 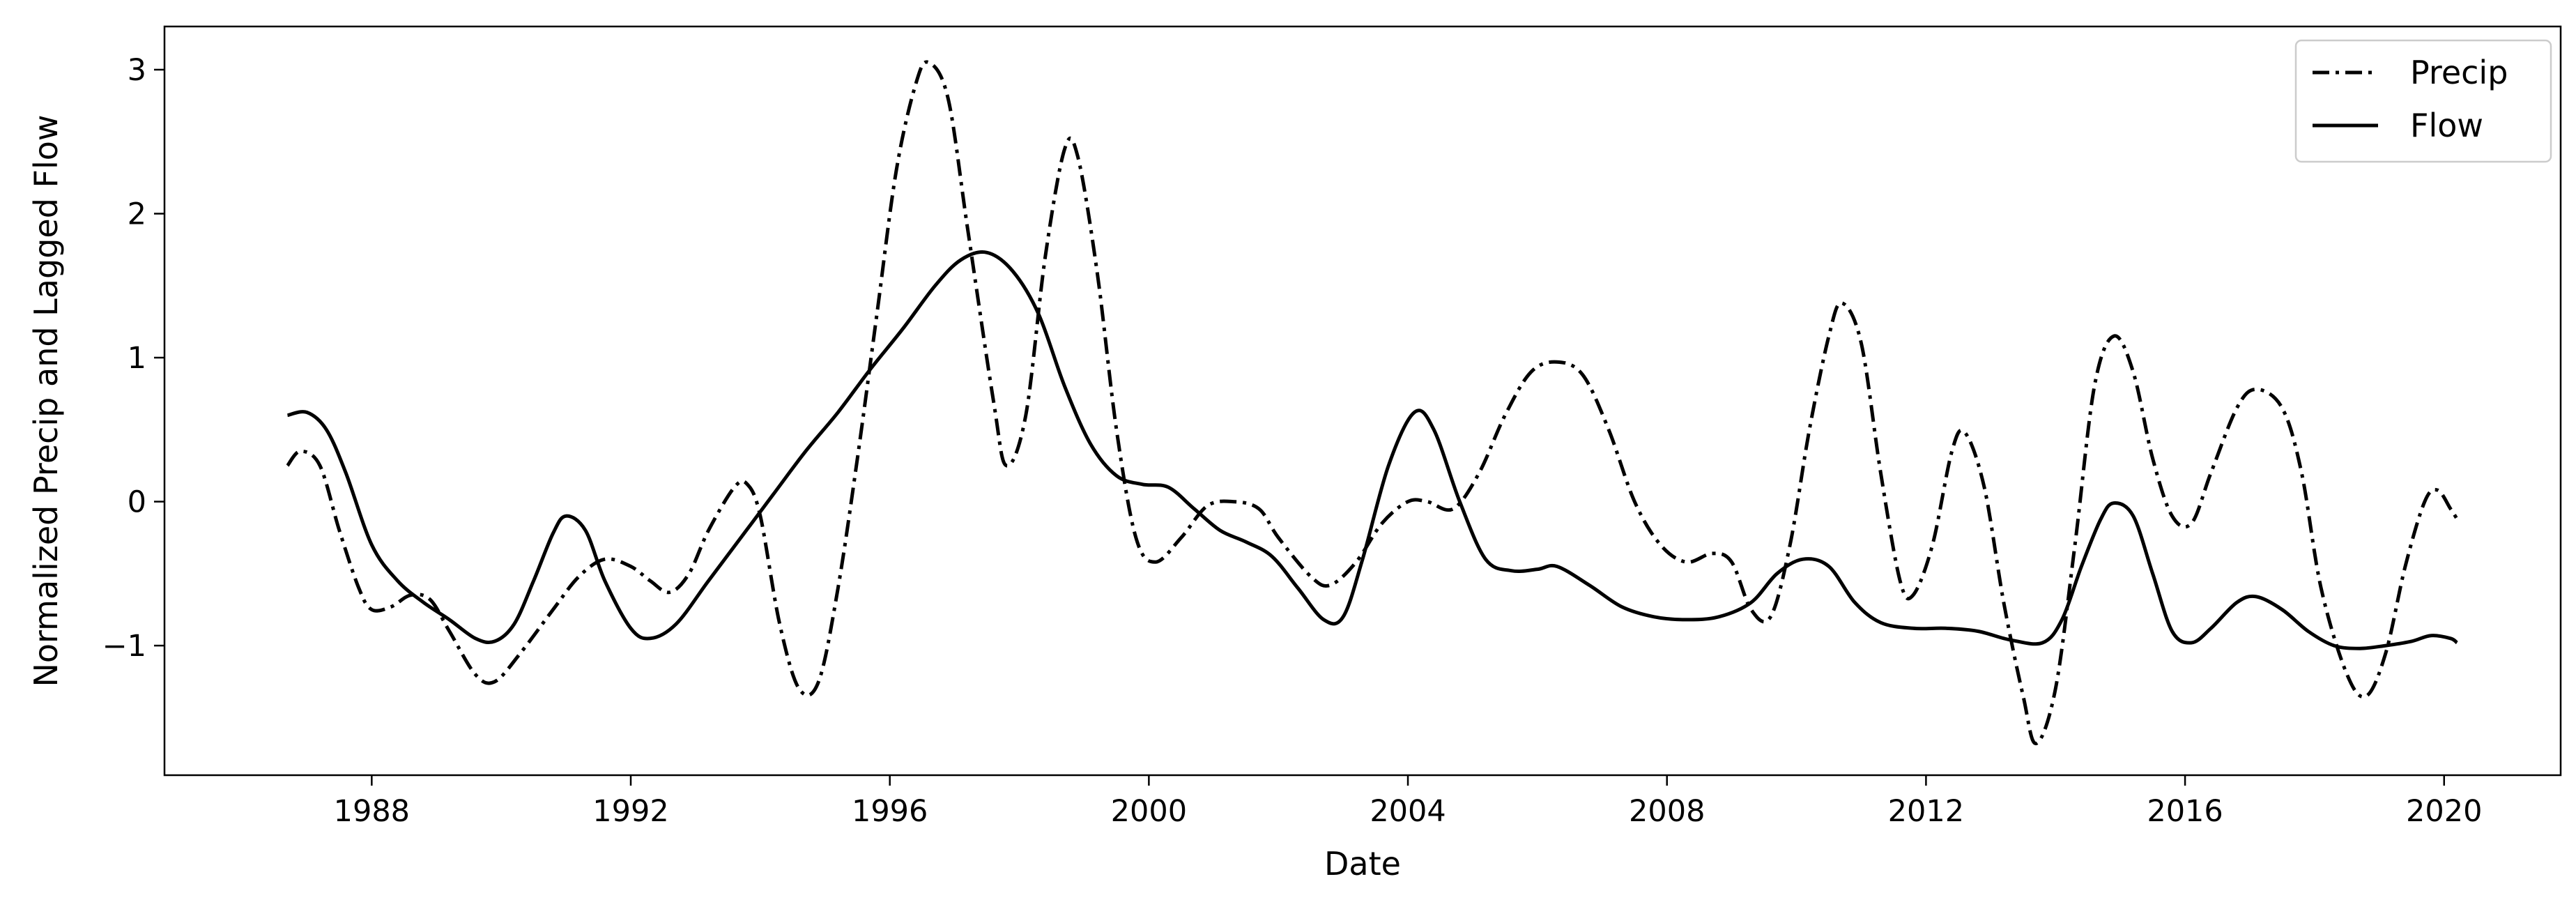 I want to click on legend-label-flow: Flow, so click(x=2446, y=125).